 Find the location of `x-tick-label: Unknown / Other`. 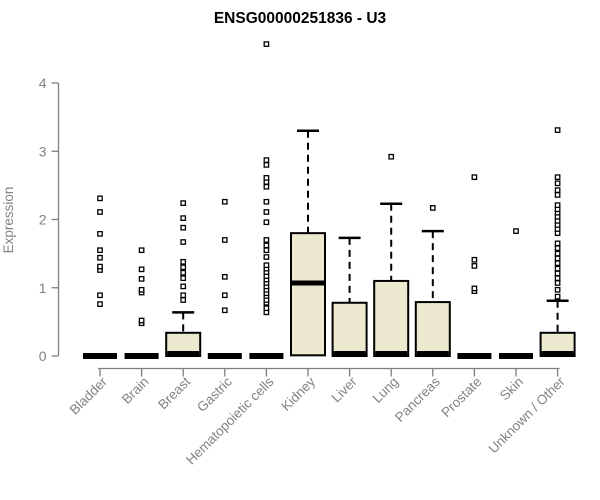

x-tick-label: Unknown / Other is located at coordinates (526, 415).